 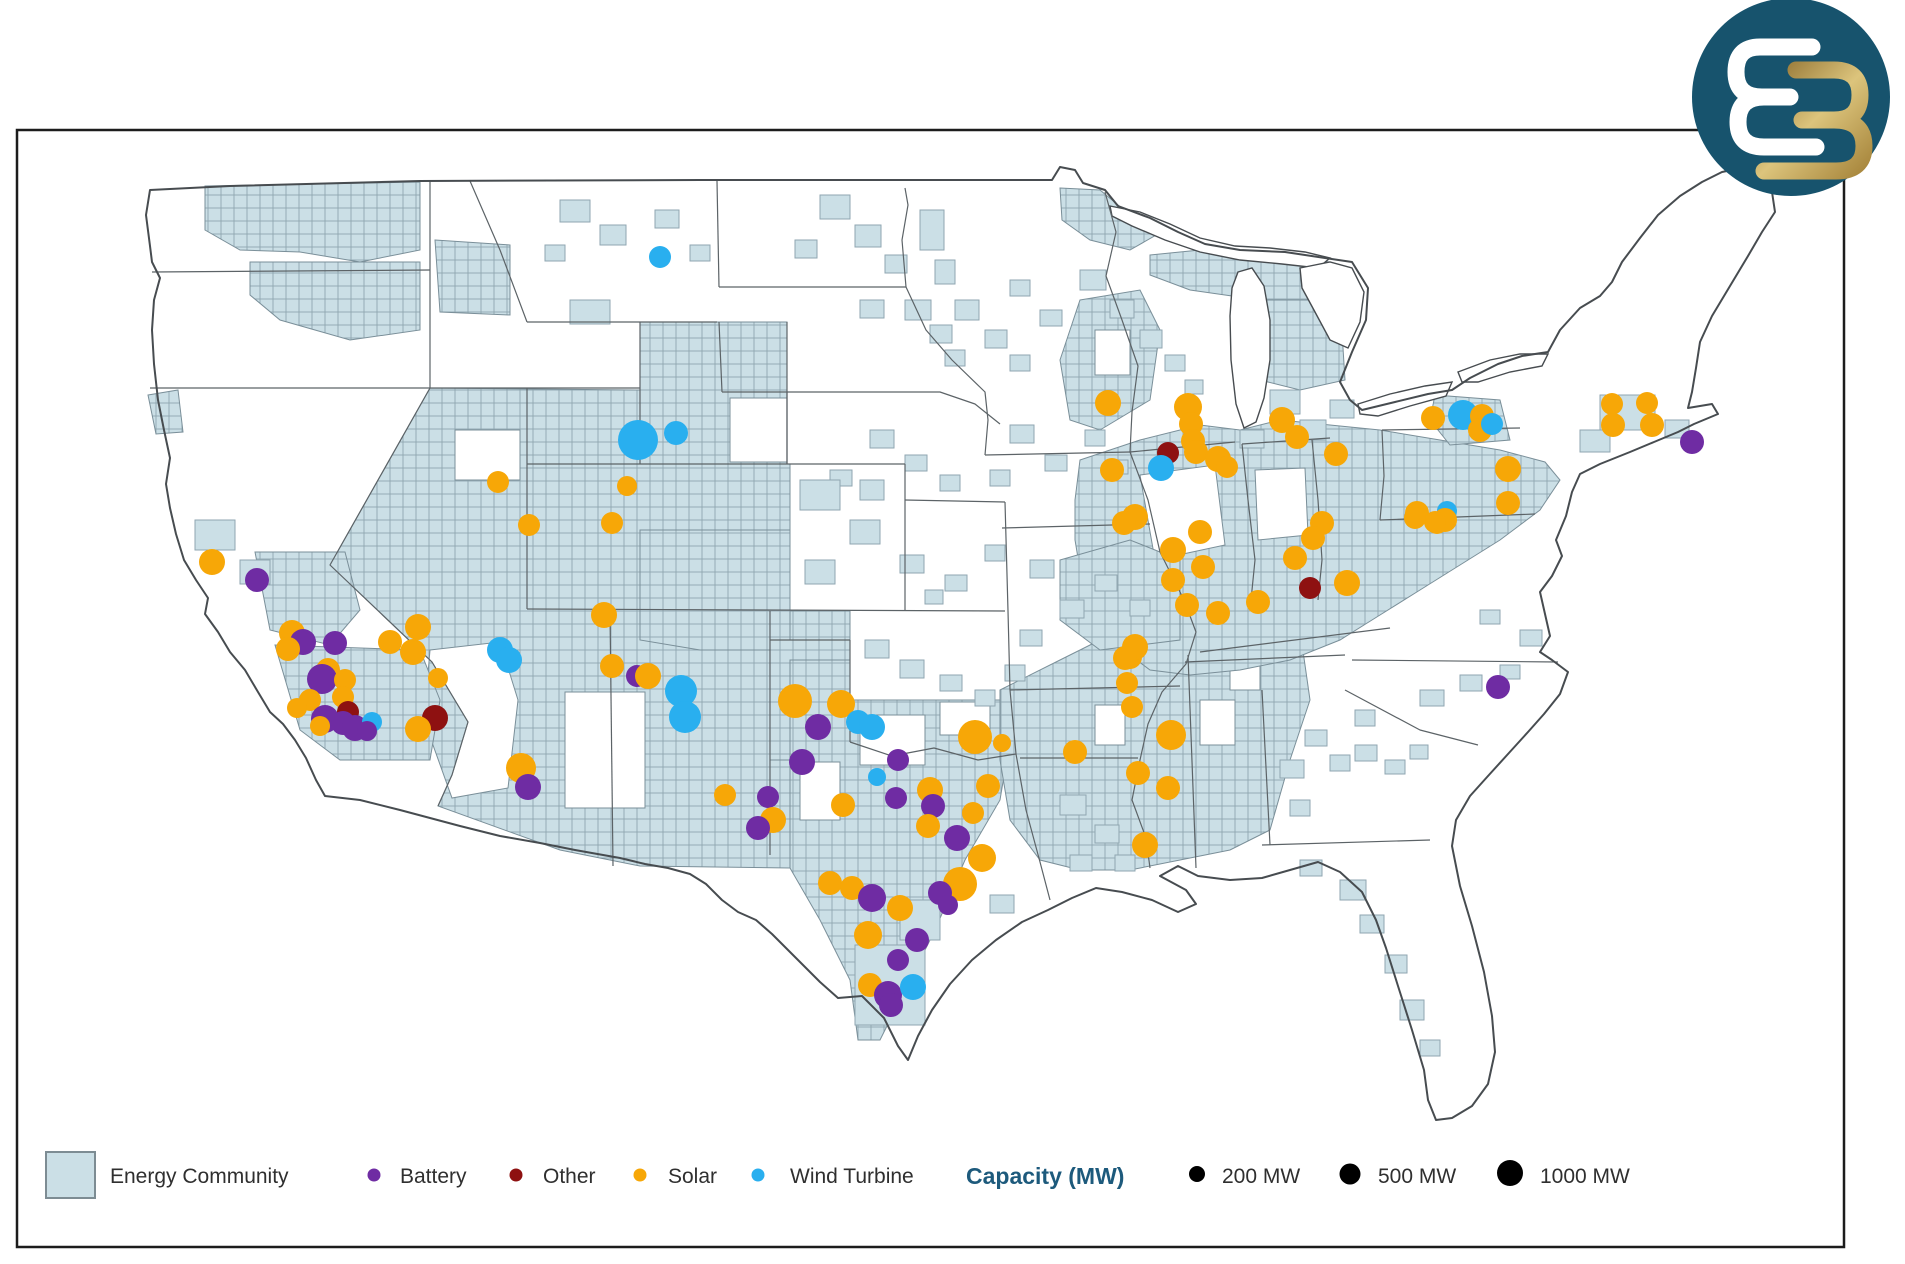 I want to click on solar-legend-dot, so click(x=640, y=1175).